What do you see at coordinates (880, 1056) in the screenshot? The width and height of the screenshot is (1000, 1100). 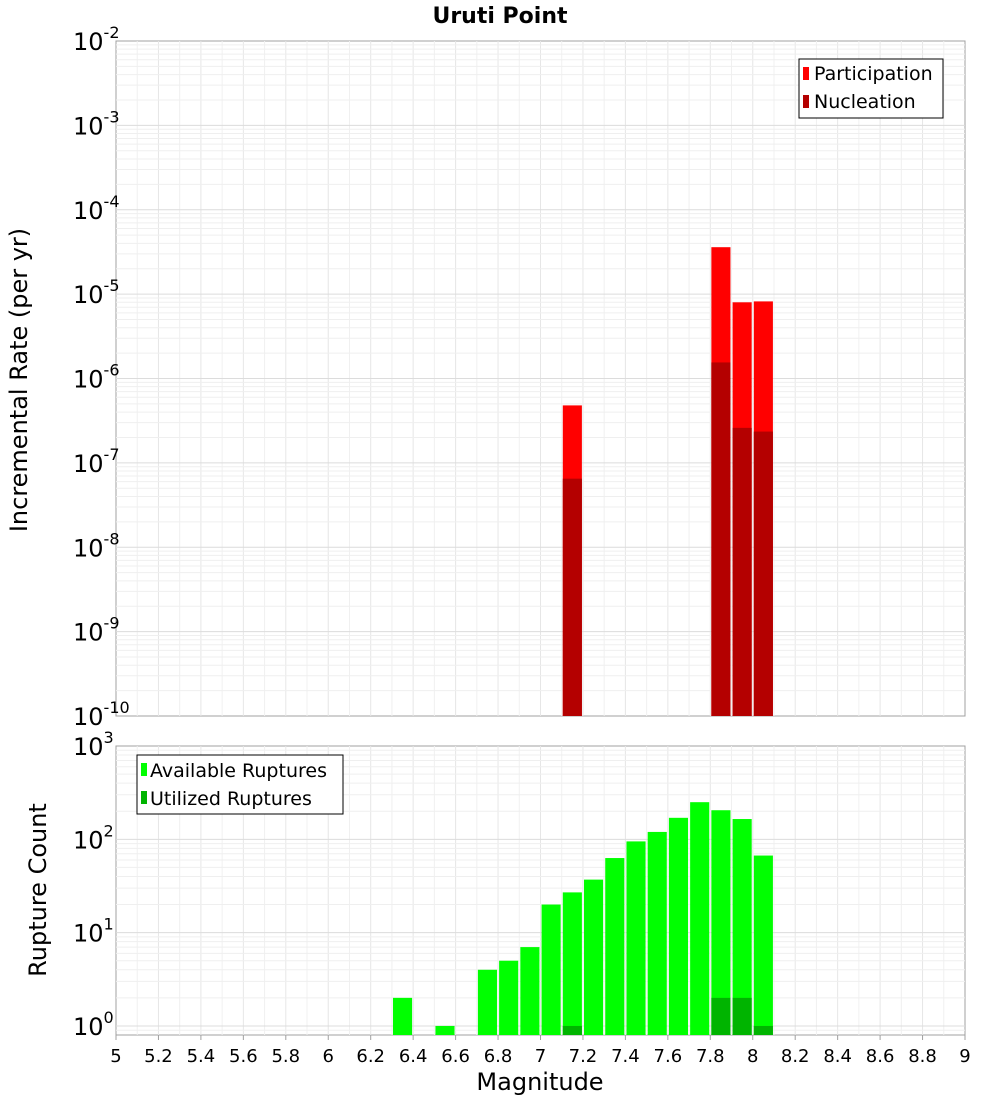 I see `x-tick-label: 8.6` at bounding box center [880, 1056].